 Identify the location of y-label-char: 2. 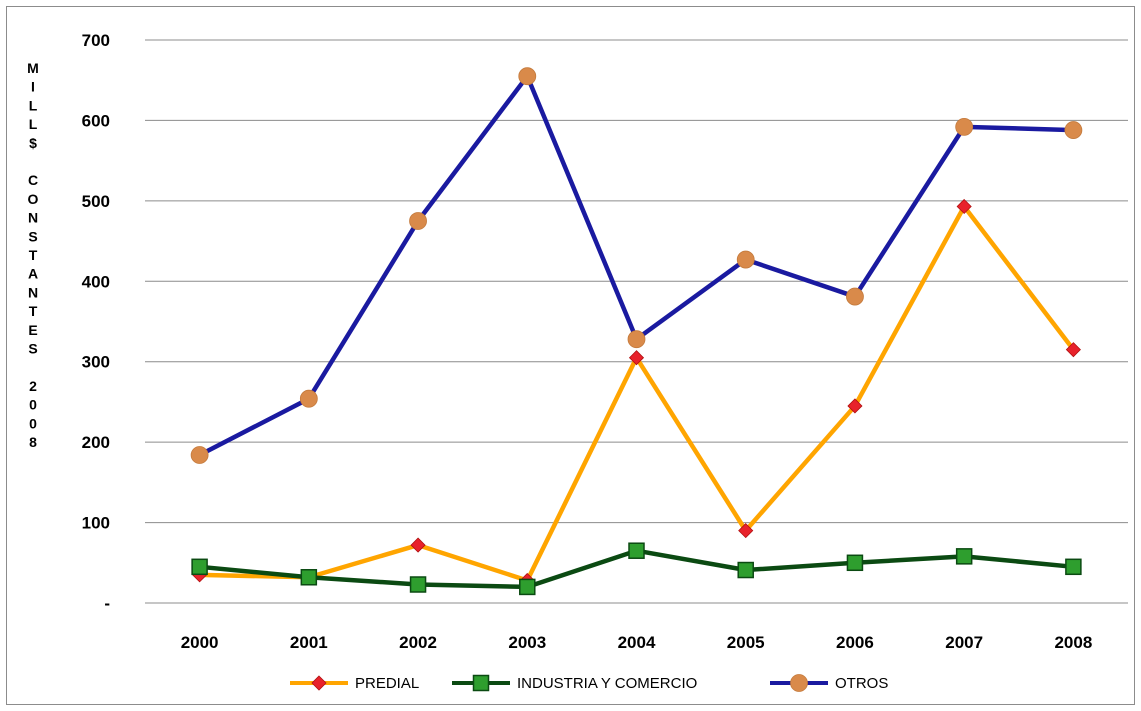
(33, 386).